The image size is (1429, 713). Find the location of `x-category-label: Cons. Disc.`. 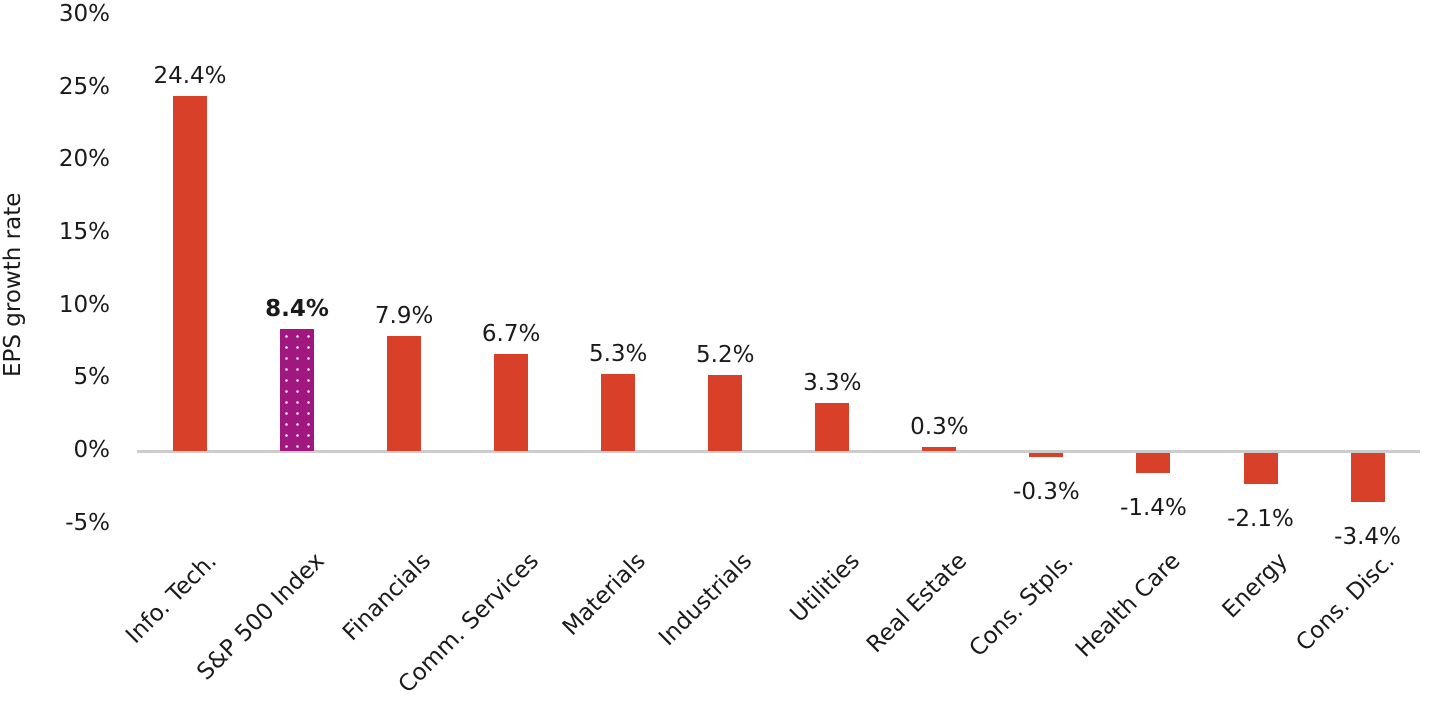

x-category-label: Cons. Disc. is located at coordinates (1345, 602).